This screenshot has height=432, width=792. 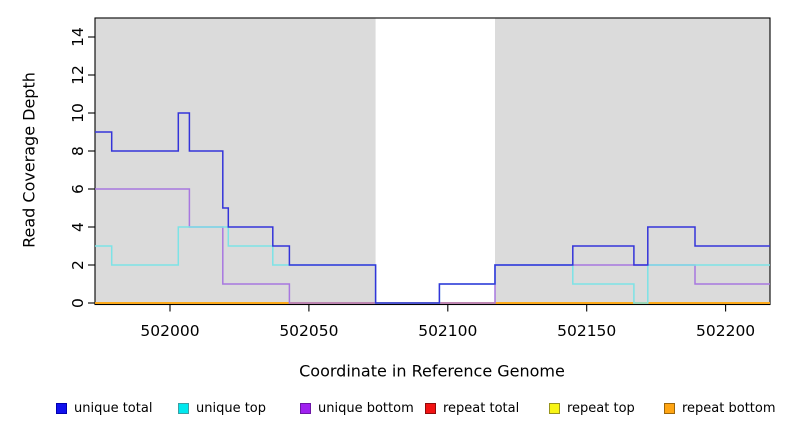 What do you see at coordinates (78, 189) in the screenshot?
I see `y-tick-label: 6` at bounding box center [78, 189].